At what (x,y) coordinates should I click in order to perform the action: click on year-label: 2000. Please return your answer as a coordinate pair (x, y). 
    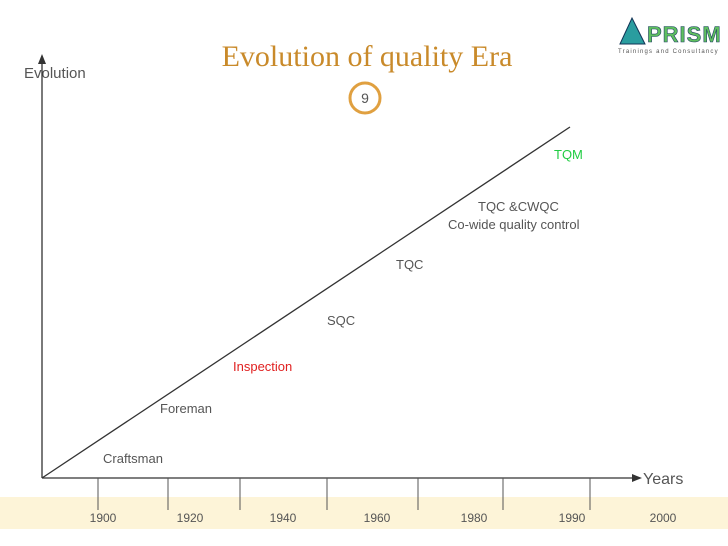
    Looking at the image, I should click on (663, 518).